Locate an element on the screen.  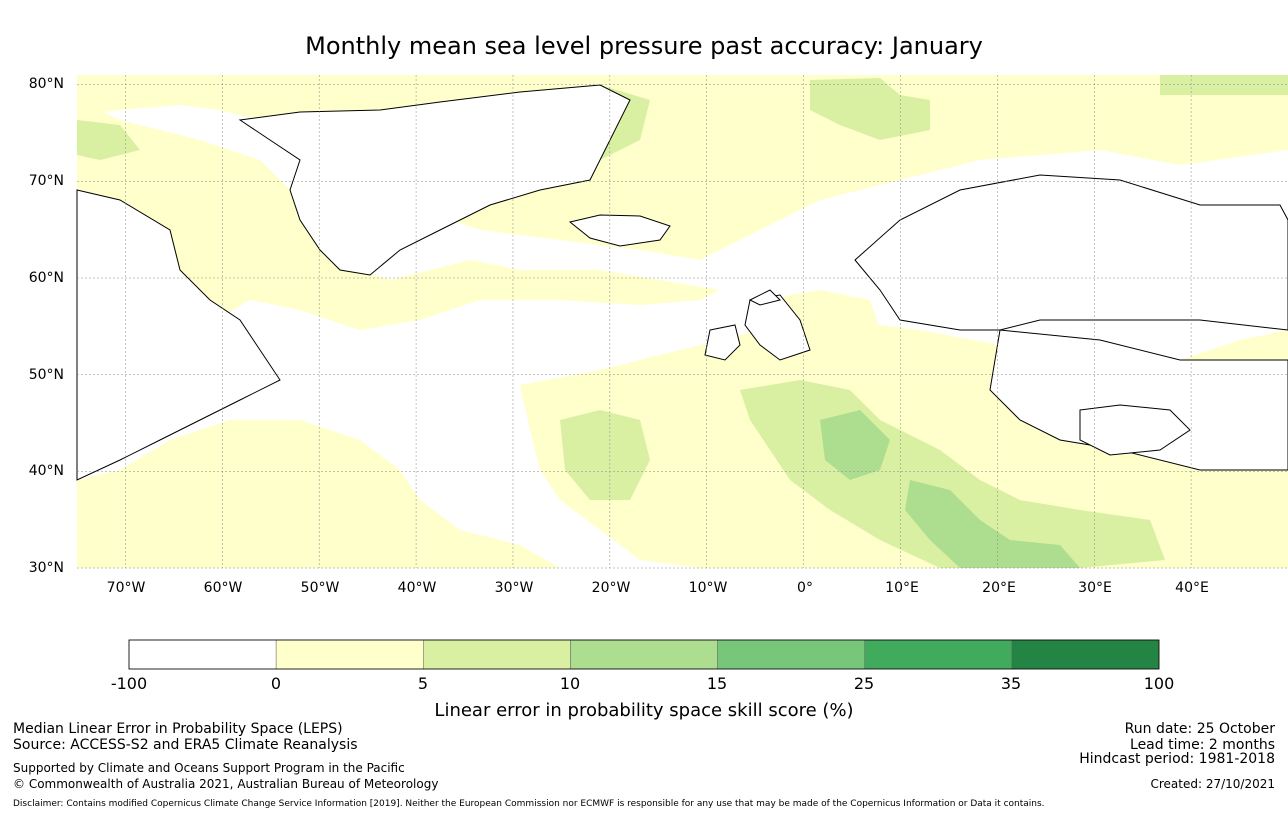
lon-label: 40°E is located at coordinates (1192, 588).